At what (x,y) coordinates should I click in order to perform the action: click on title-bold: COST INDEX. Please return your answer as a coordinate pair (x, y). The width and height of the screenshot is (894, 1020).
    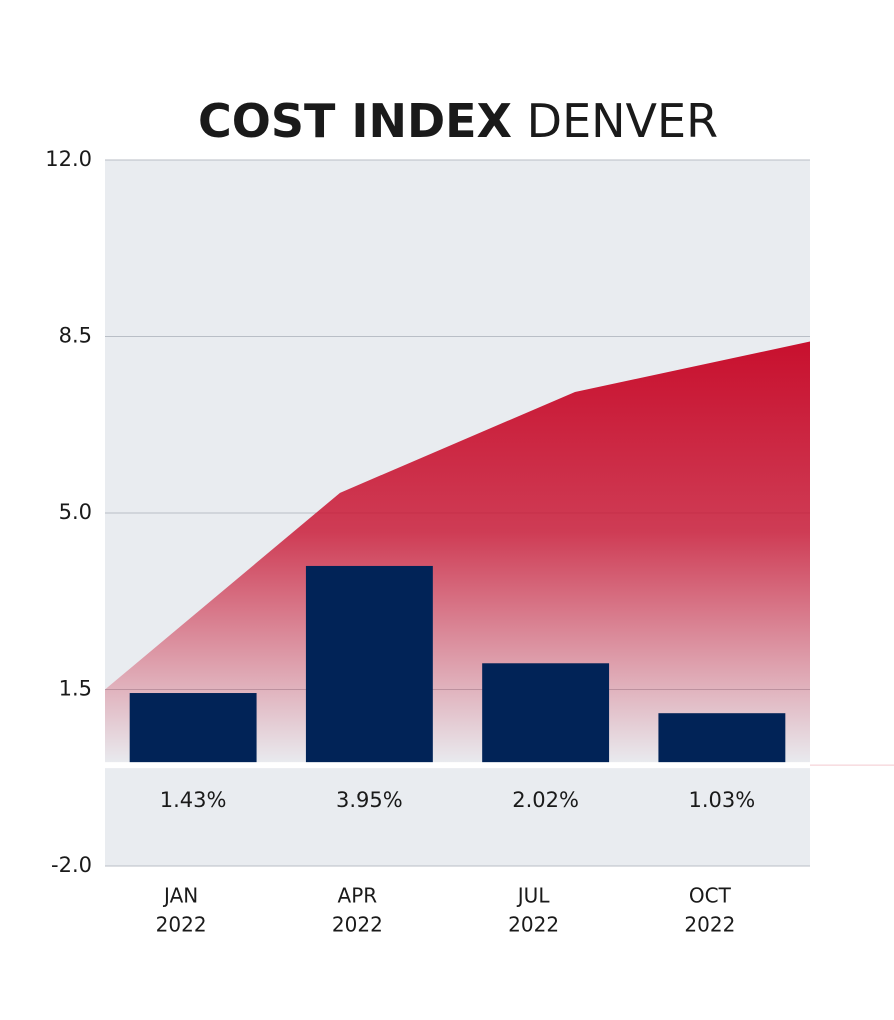
    Looking at the image, I should click on (355, 121).